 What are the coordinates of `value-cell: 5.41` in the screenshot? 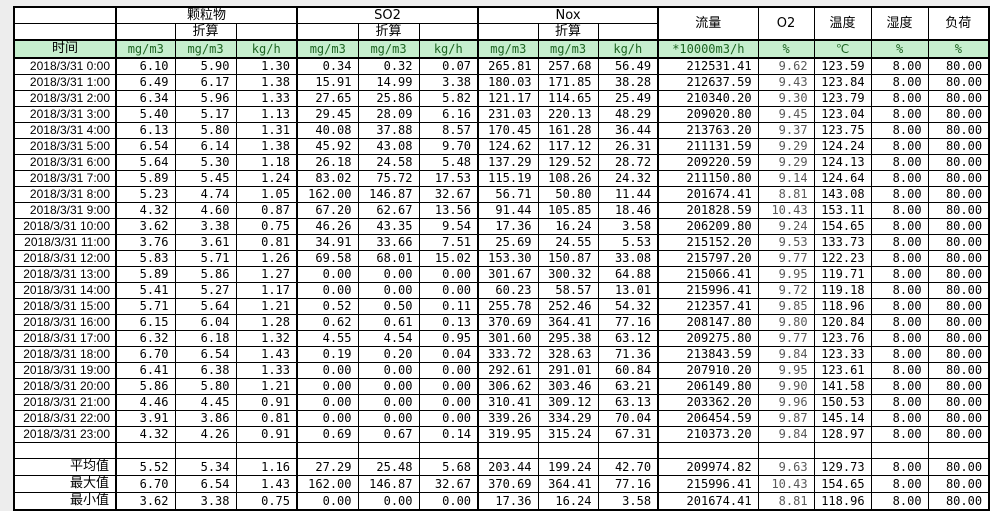 It's located at (145, 290).